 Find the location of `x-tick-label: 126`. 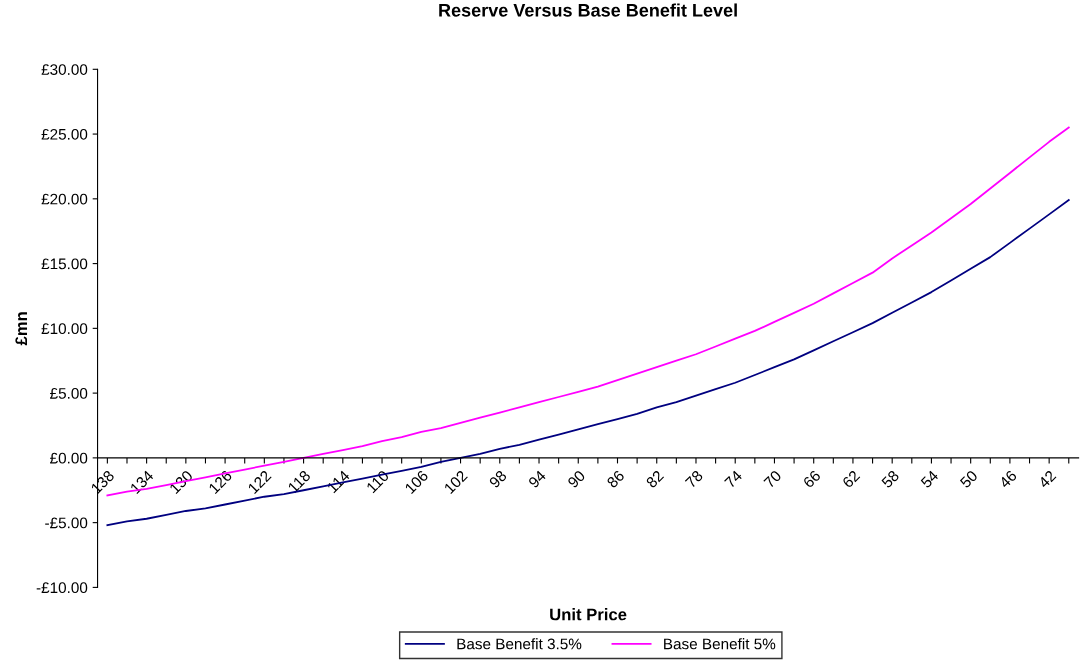

x-tick-label: 126 is located at coordinates (220, 482).